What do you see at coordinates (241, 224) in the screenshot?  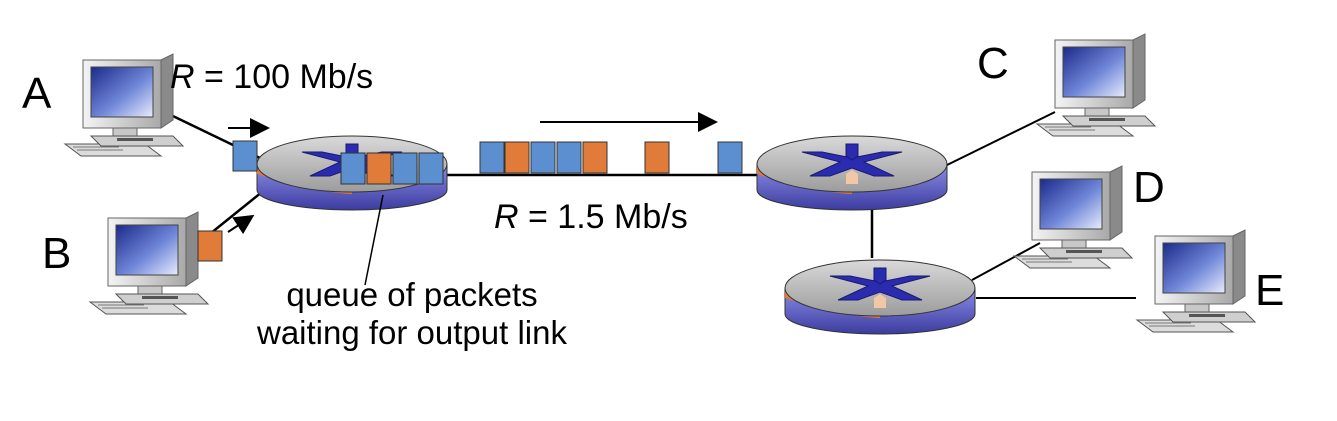 I see `arrow-icon` at bounding box center [241, 224].